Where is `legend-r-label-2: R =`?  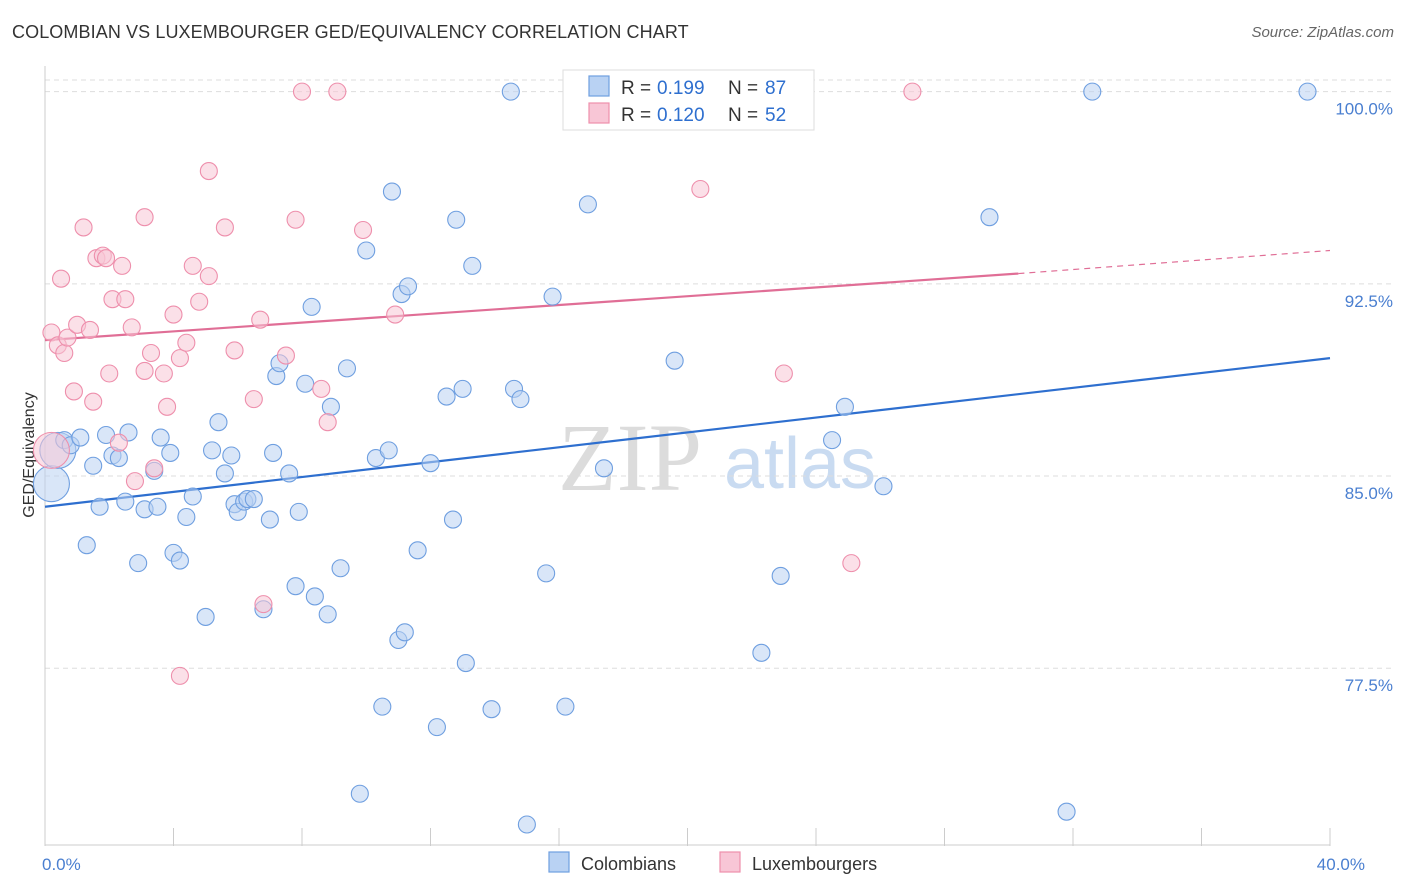 legend-r-label-2: R = is located at coordinates (636, 115).